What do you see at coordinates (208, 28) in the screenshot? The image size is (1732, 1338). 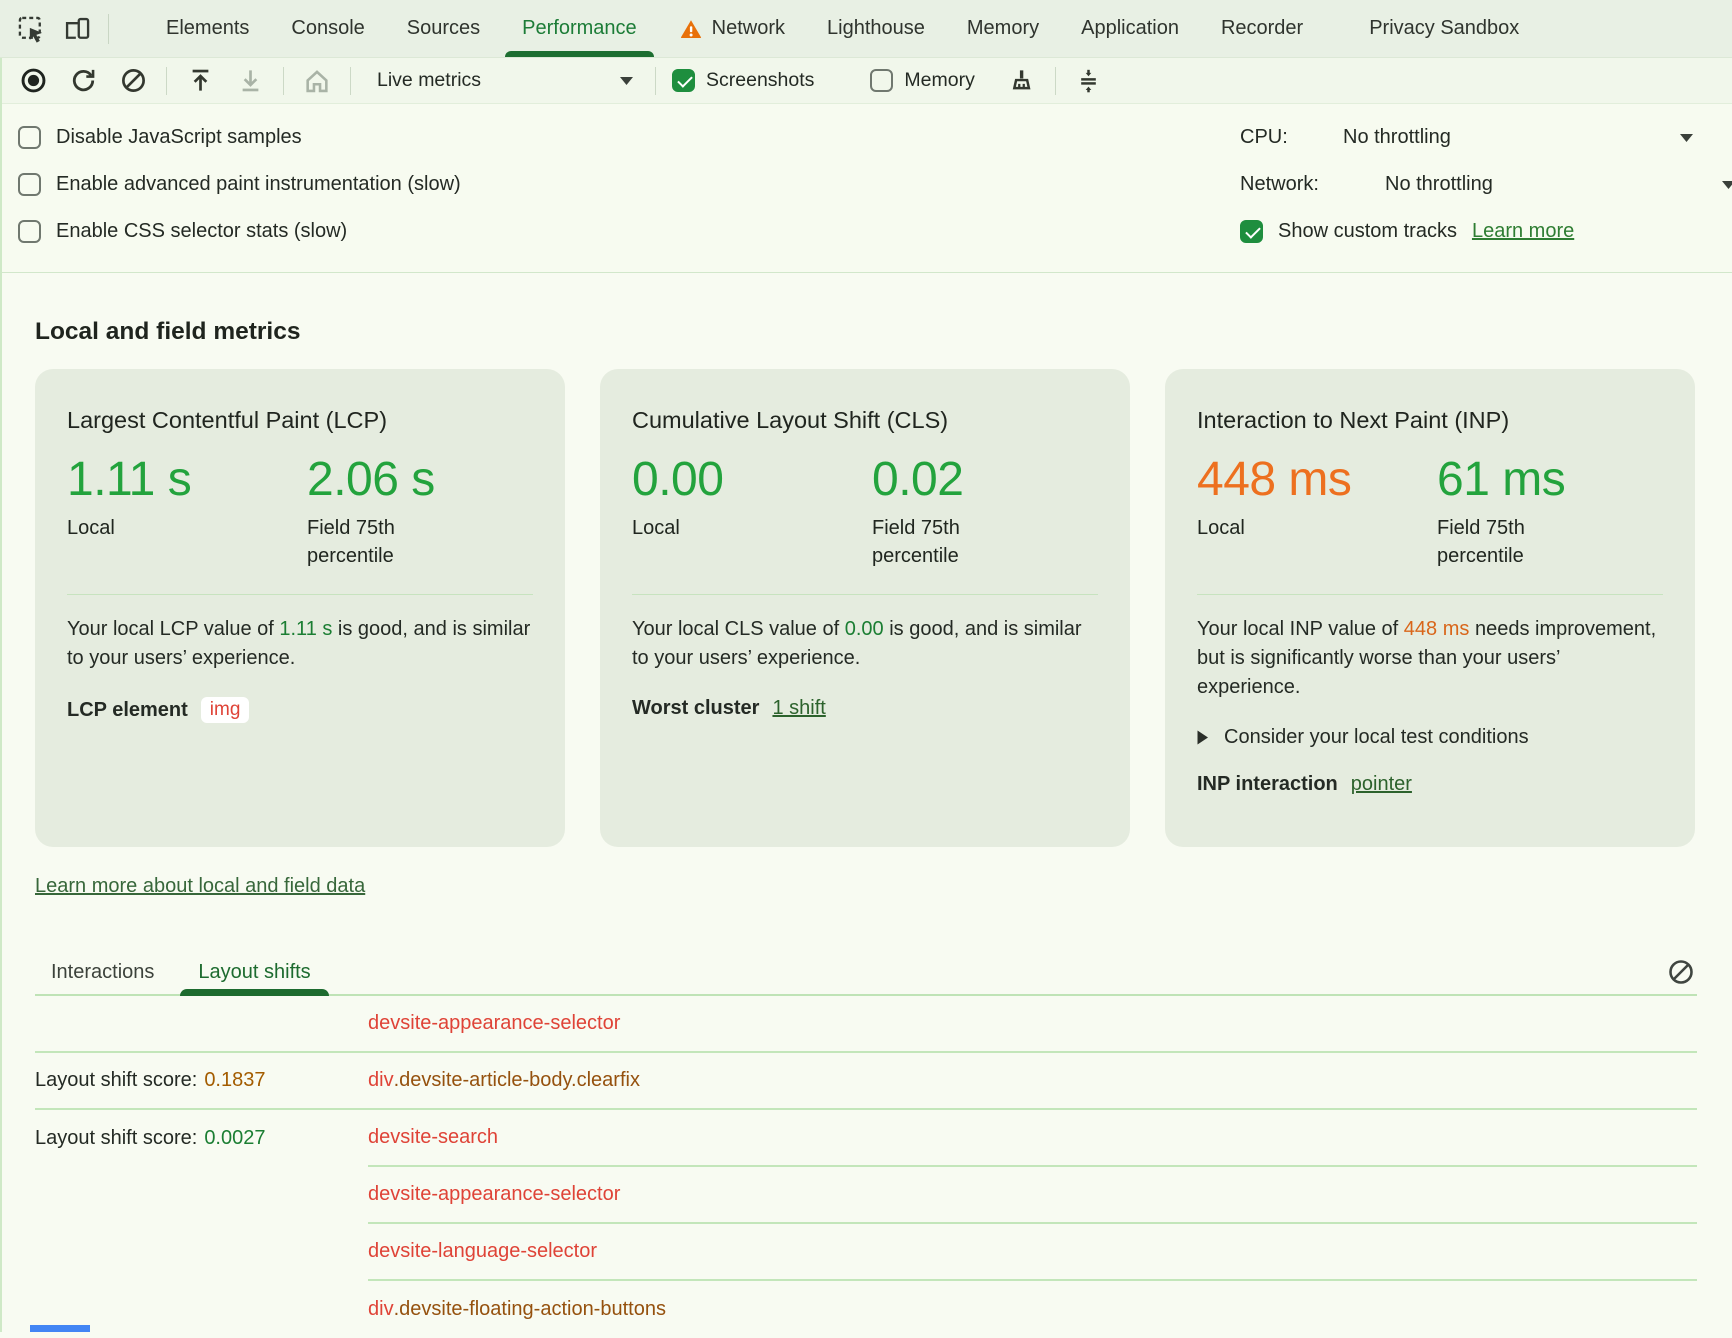 I see `tab-elements: Elements` at bounding box center [208, 28].